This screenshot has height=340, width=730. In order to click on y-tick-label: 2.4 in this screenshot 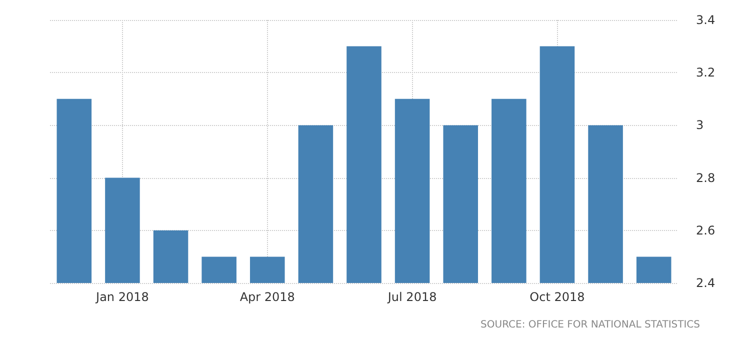, I will do `click(706, 283)`.